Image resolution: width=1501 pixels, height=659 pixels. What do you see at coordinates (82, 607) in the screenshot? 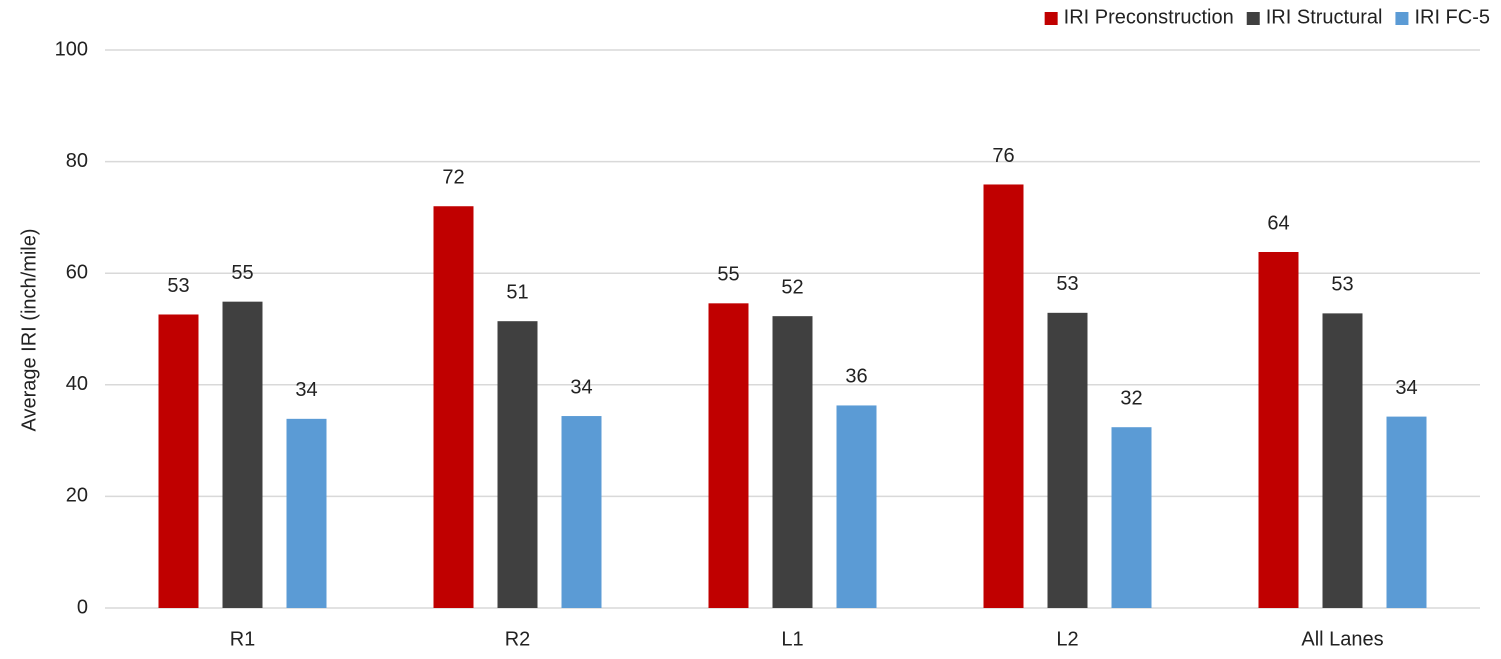
I see `y-tick-label: 0` at bounding box center [82, 607].